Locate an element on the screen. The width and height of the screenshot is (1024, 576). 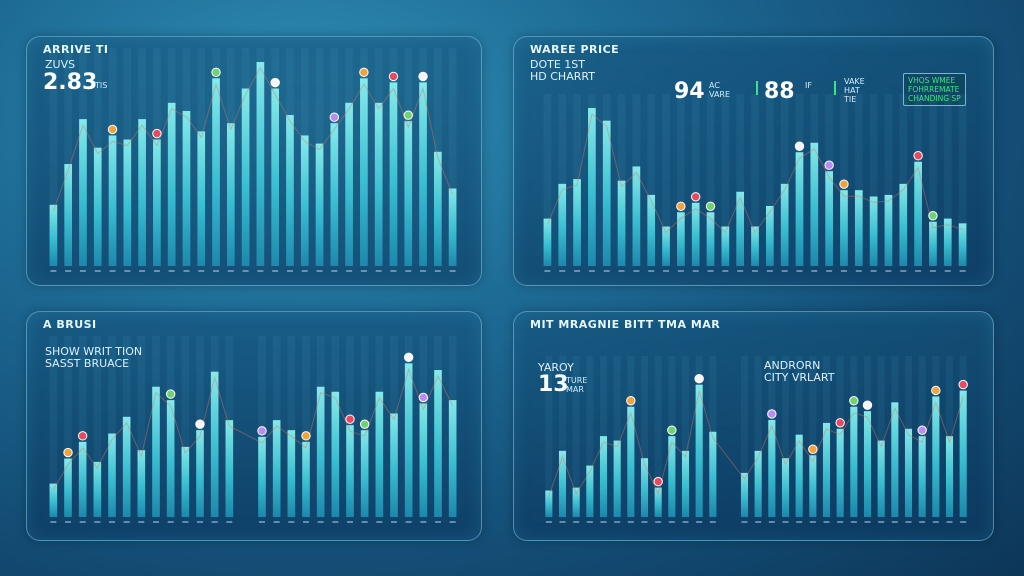
stat-divider is located at coordinates (757, 88).